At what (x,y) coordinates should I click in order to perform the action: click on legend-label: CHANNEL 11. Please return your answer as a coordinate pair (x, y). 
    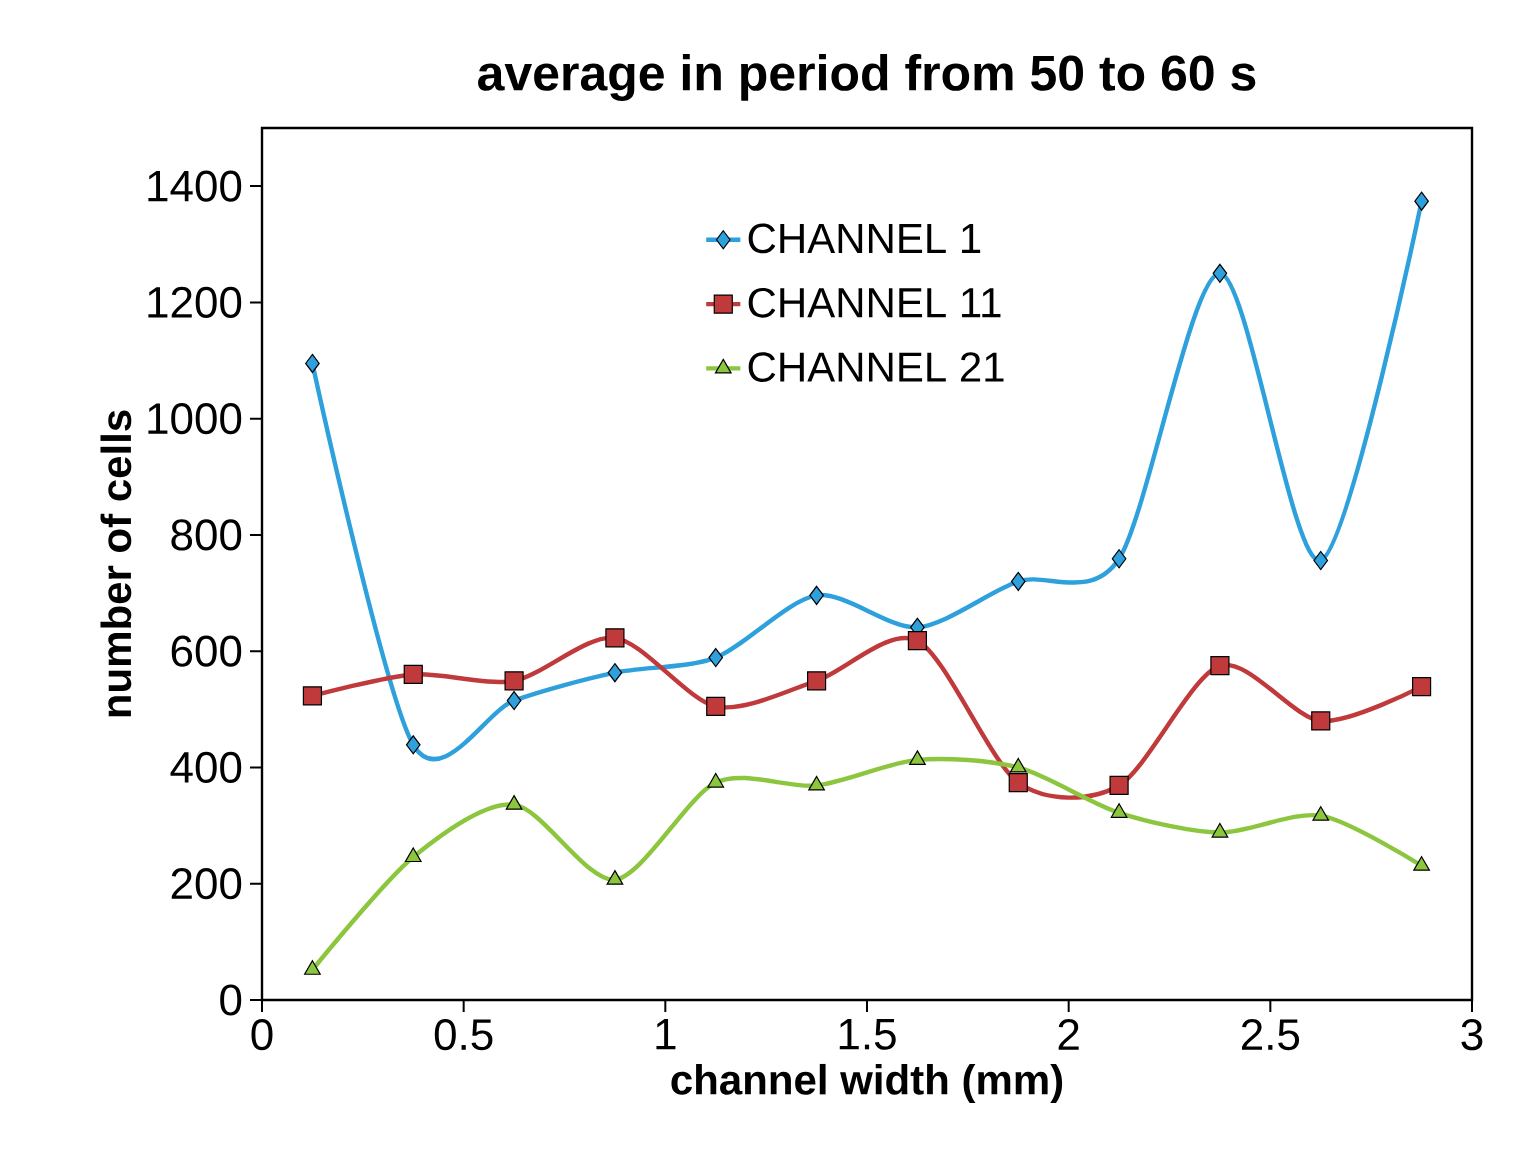
    Looking at the image, I should click on (874, 302).